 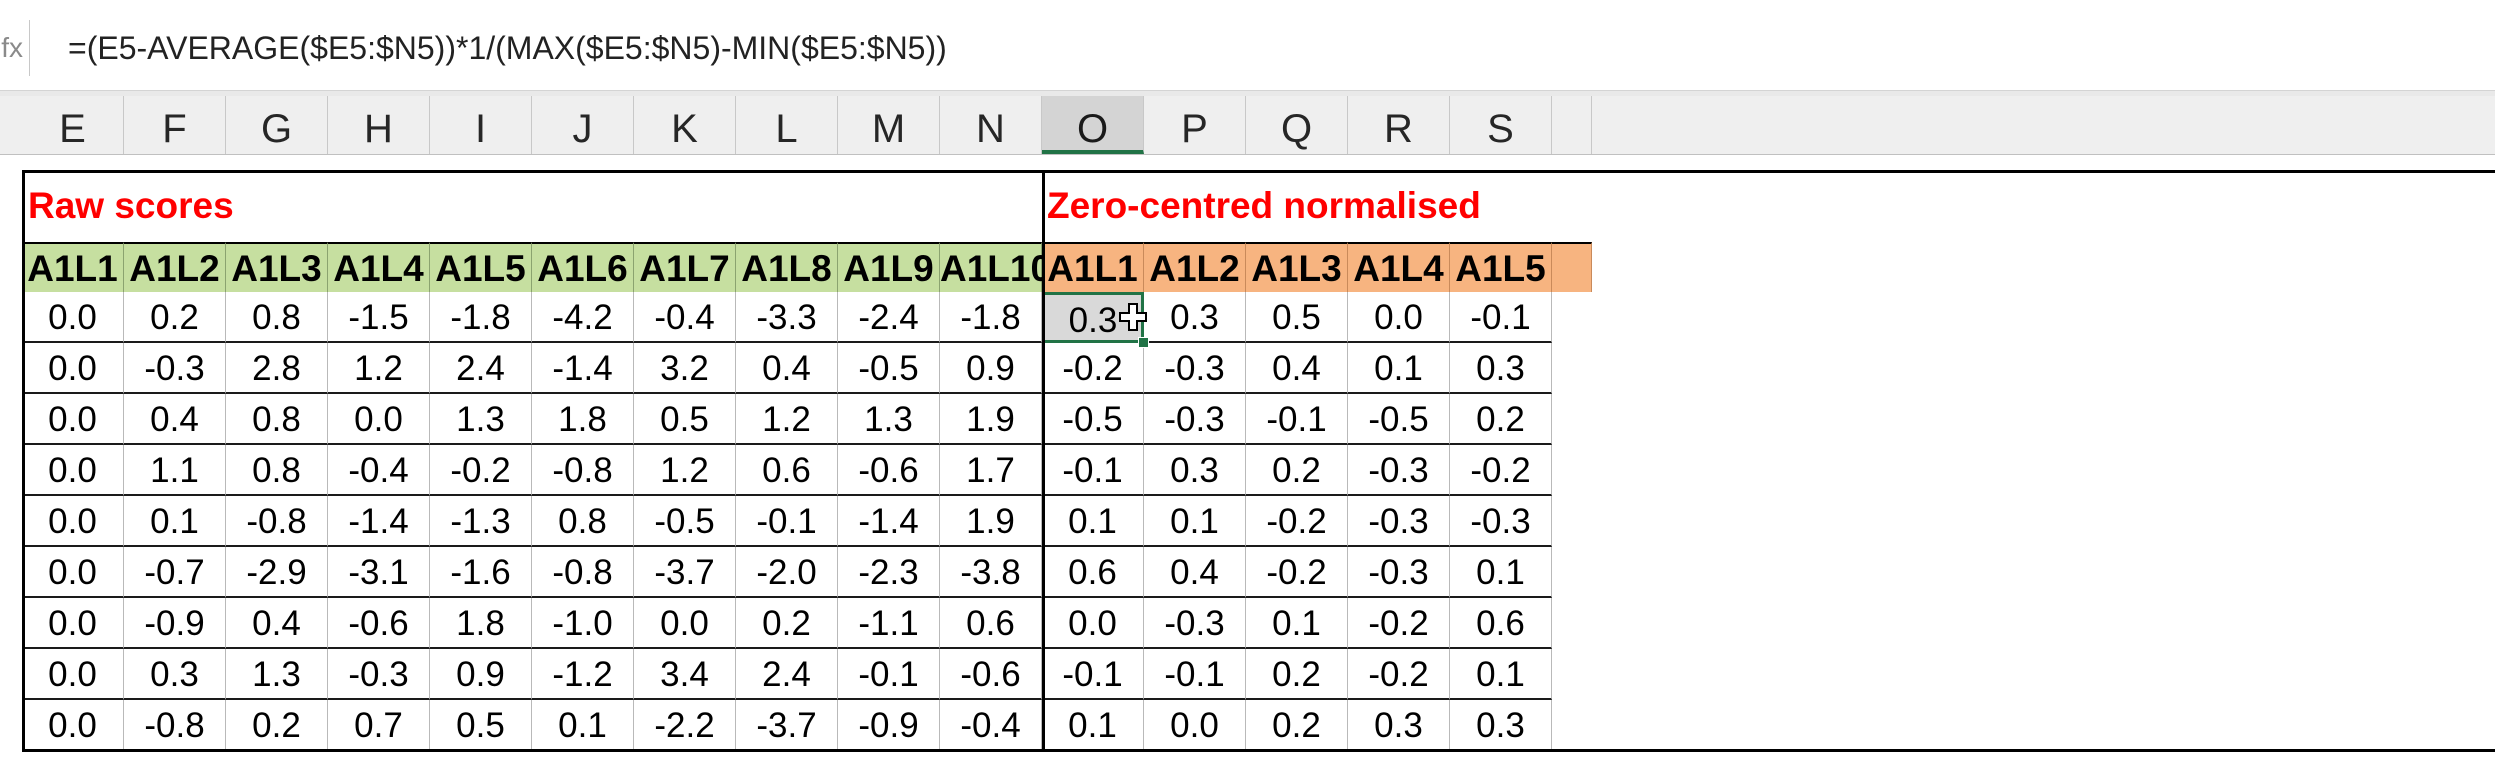 What do you see at coordinates (1297, 317) in the screenshot?
I see `norm-cell: 0.5` at bounding box center [1297, 317].